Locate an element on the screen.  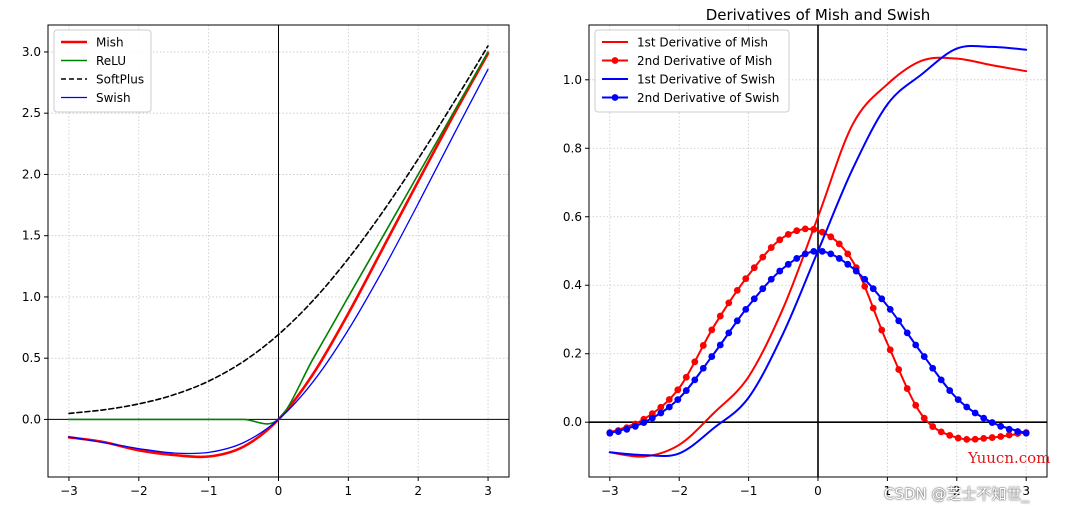
legend-label: Mish is located at coordinates (110, 43).